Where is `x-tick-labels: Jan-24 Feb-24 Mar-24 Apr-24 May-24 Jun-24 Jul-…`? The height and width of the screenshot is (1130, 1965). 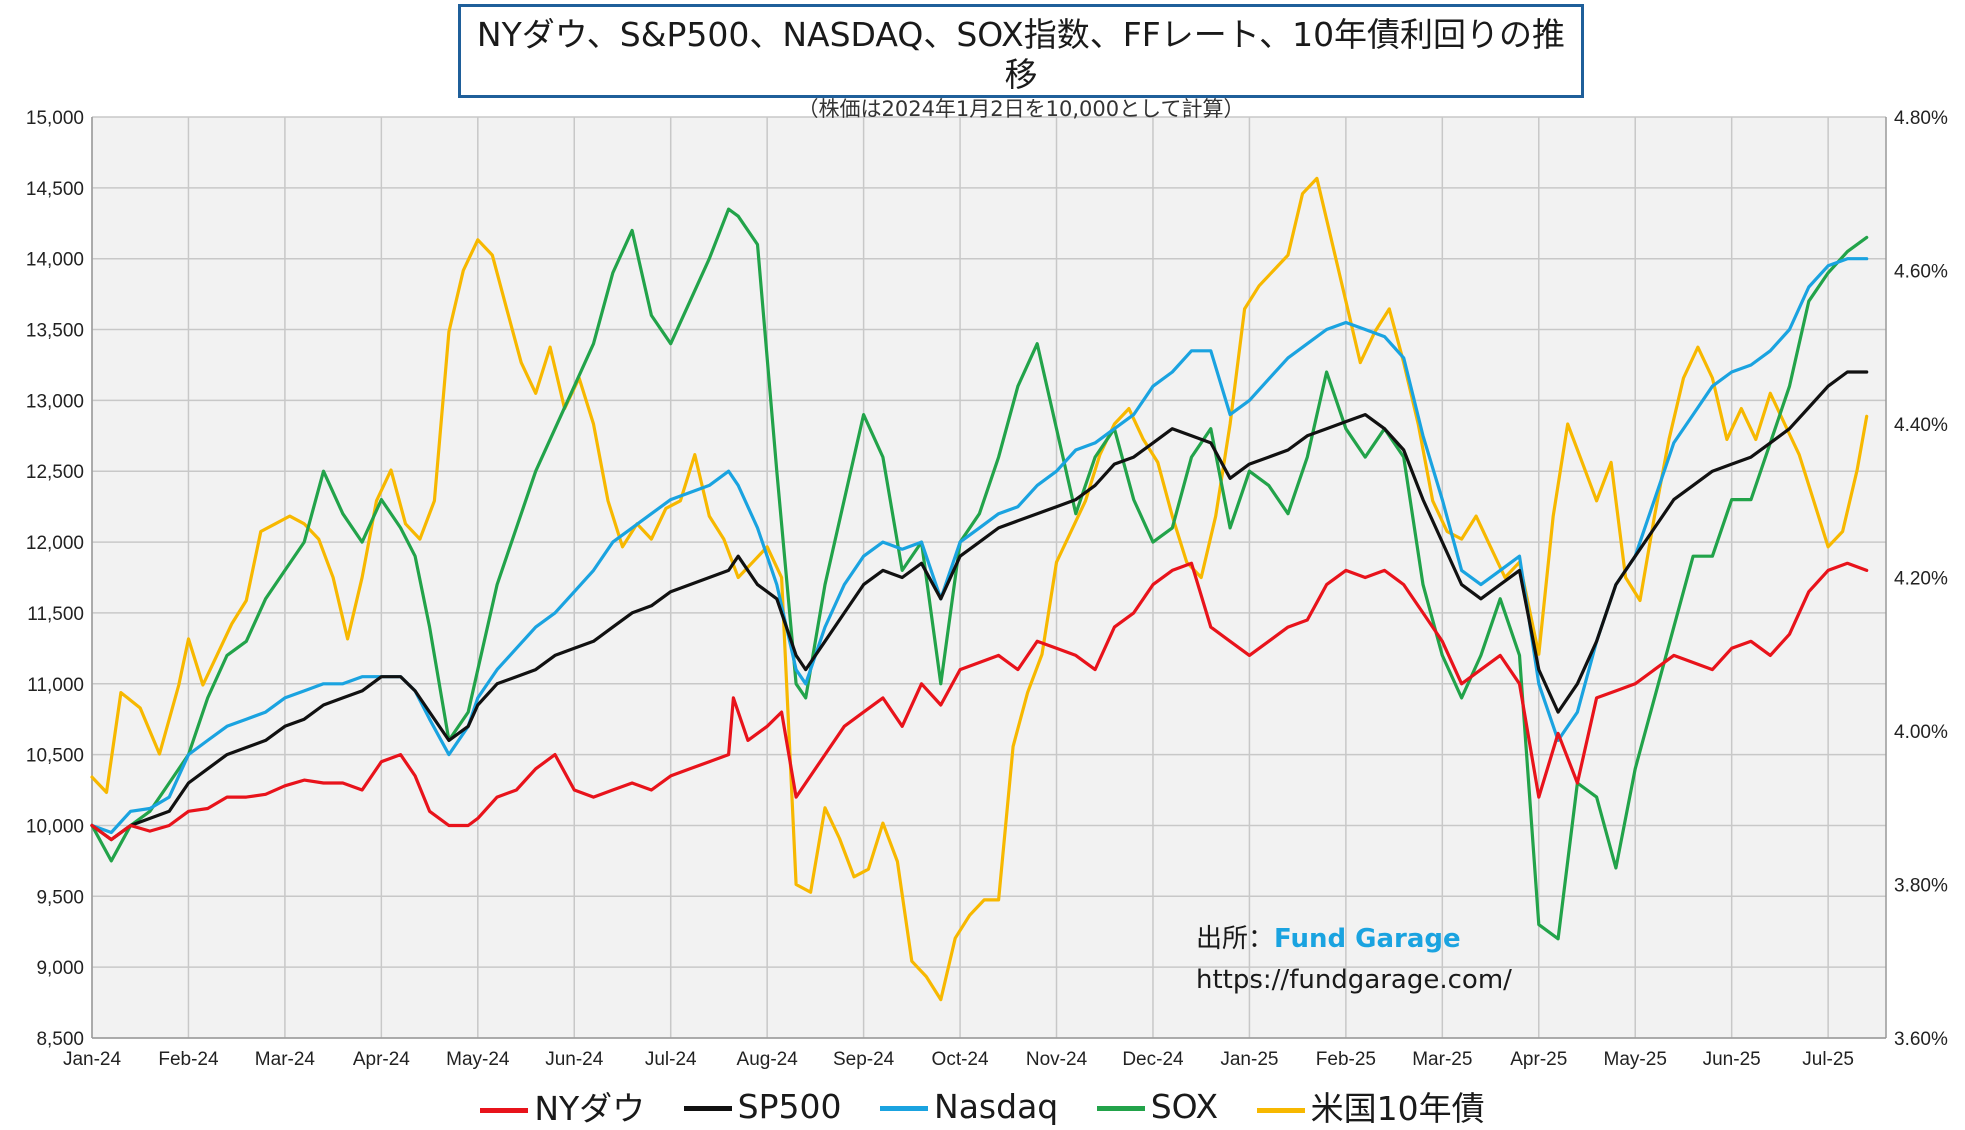
x-tick-labels: Jan-24 Feb-24 Mar-24 Apr-24 May-24 Jun-24 Jul-… is located at coordinates (958, 1059).